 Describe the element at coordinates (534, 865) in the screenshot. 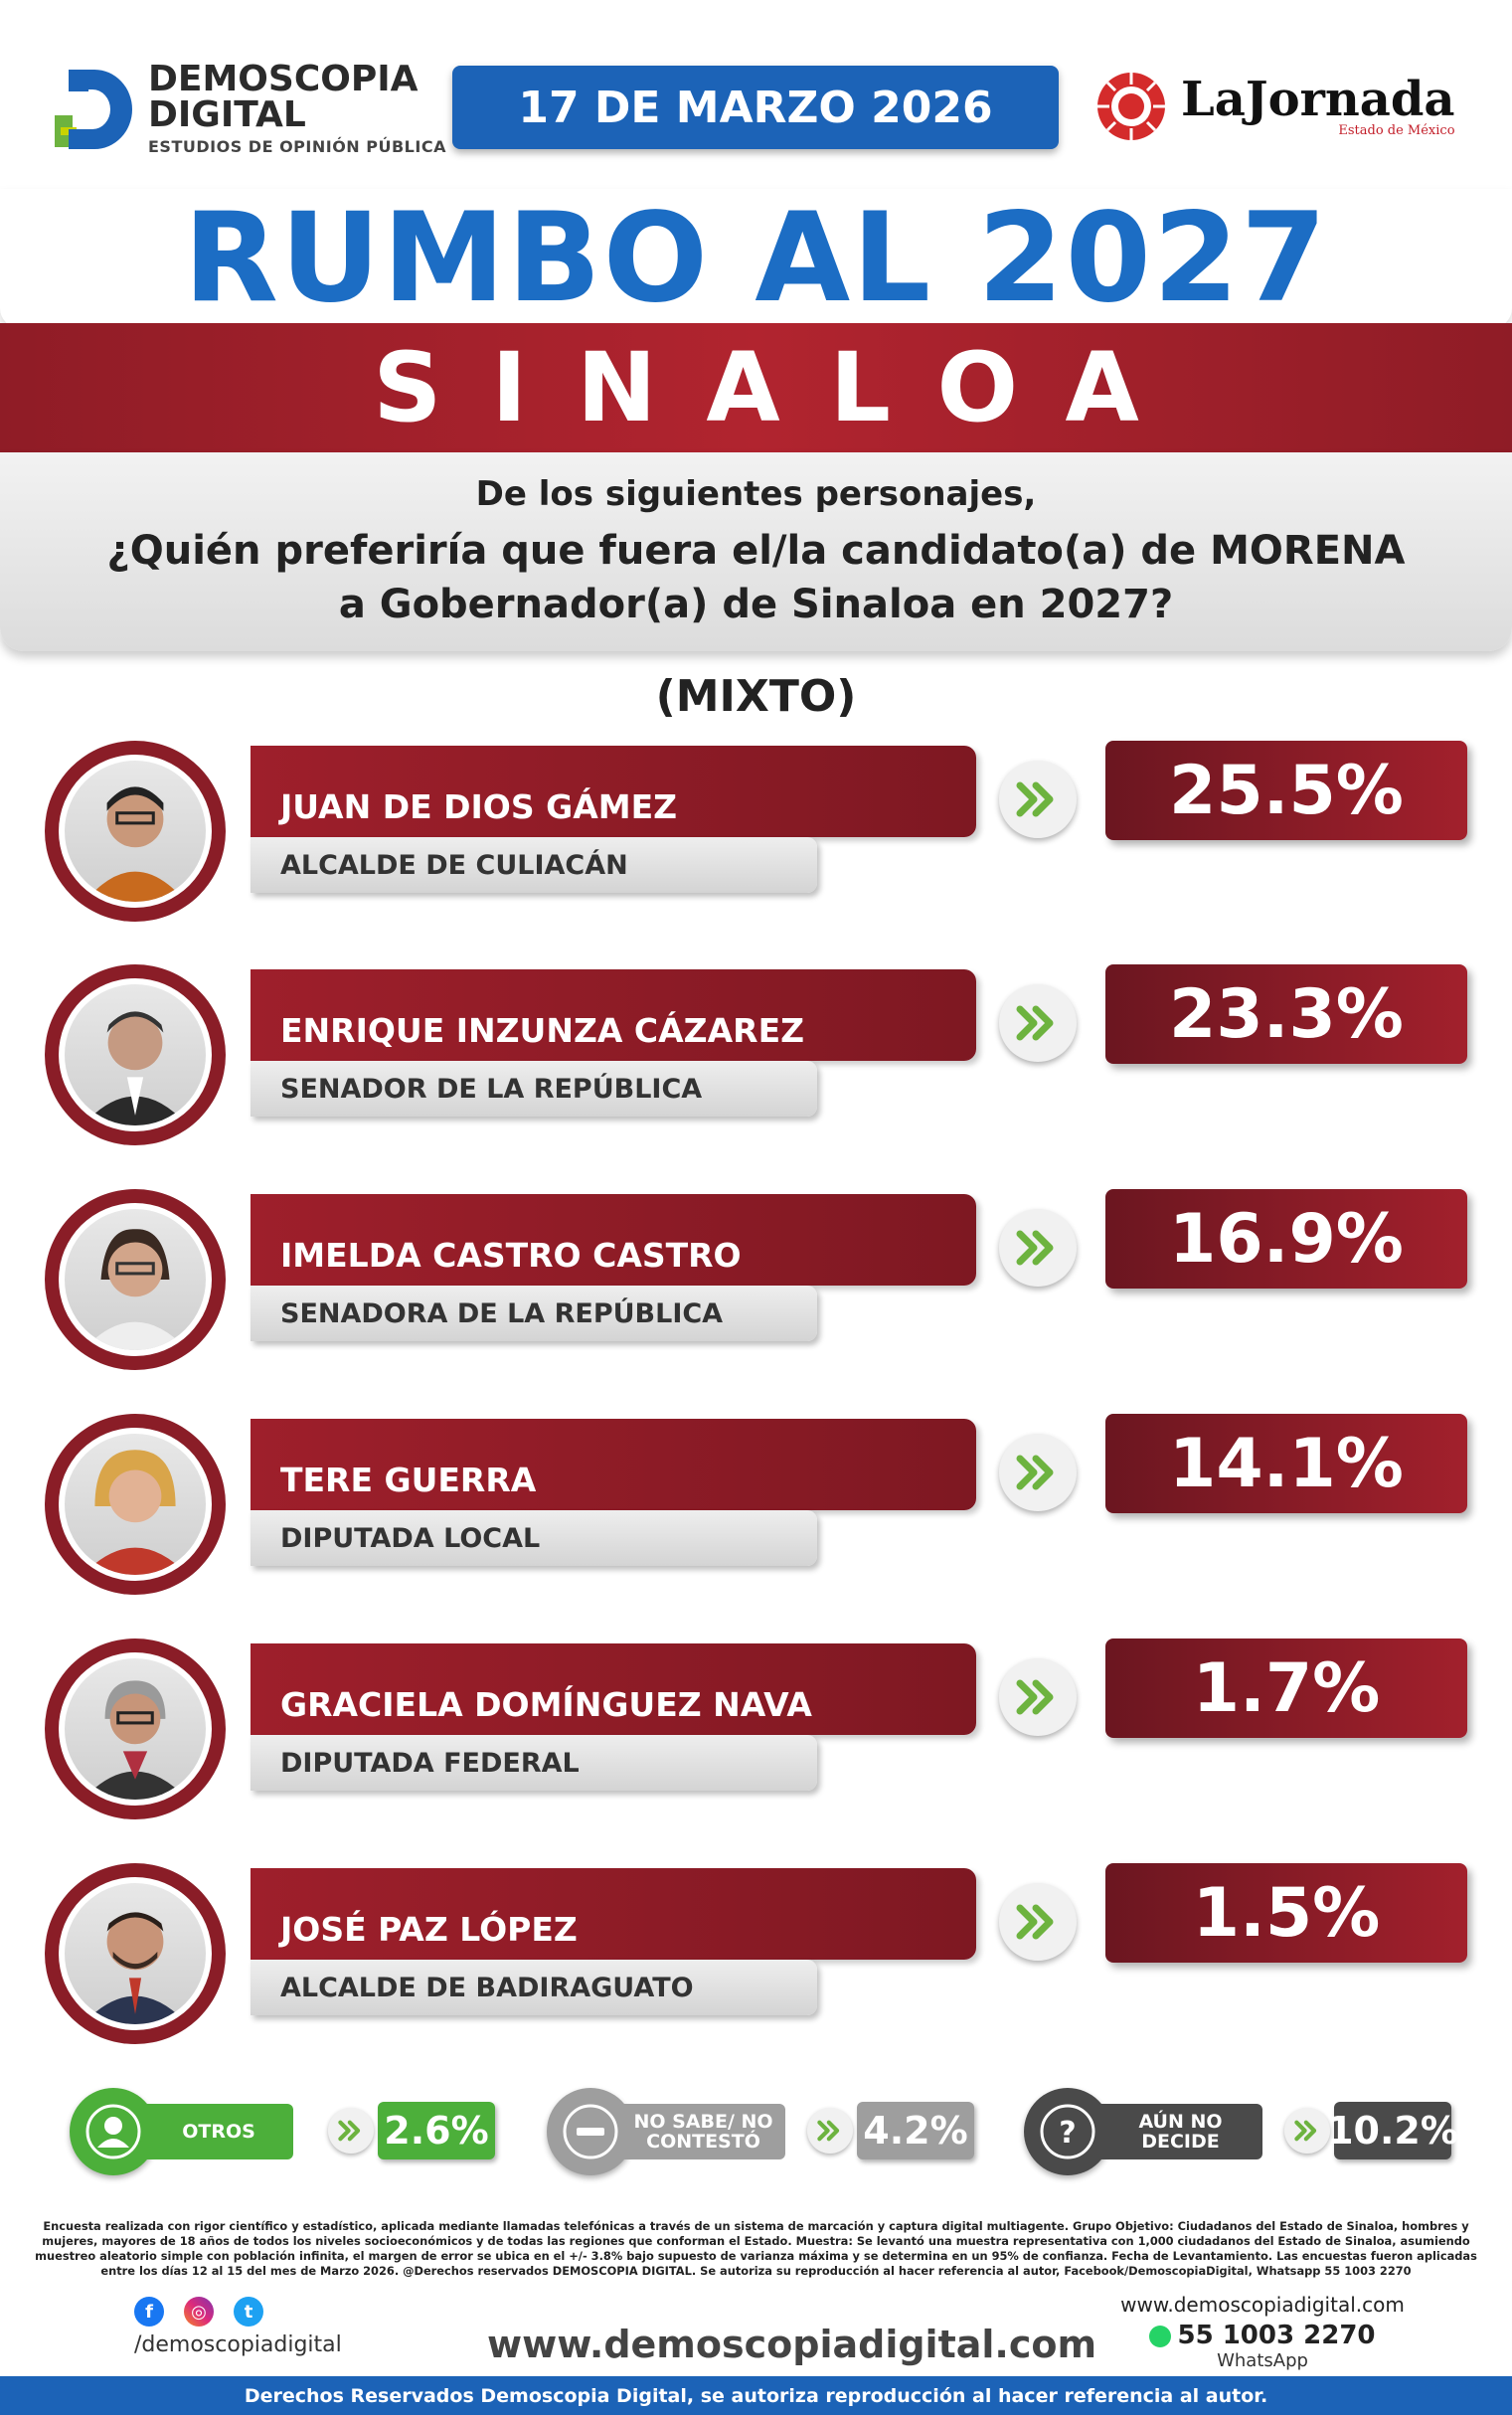

I see `candidate-role: ALCALDE DE CULIACÁN` at that location.